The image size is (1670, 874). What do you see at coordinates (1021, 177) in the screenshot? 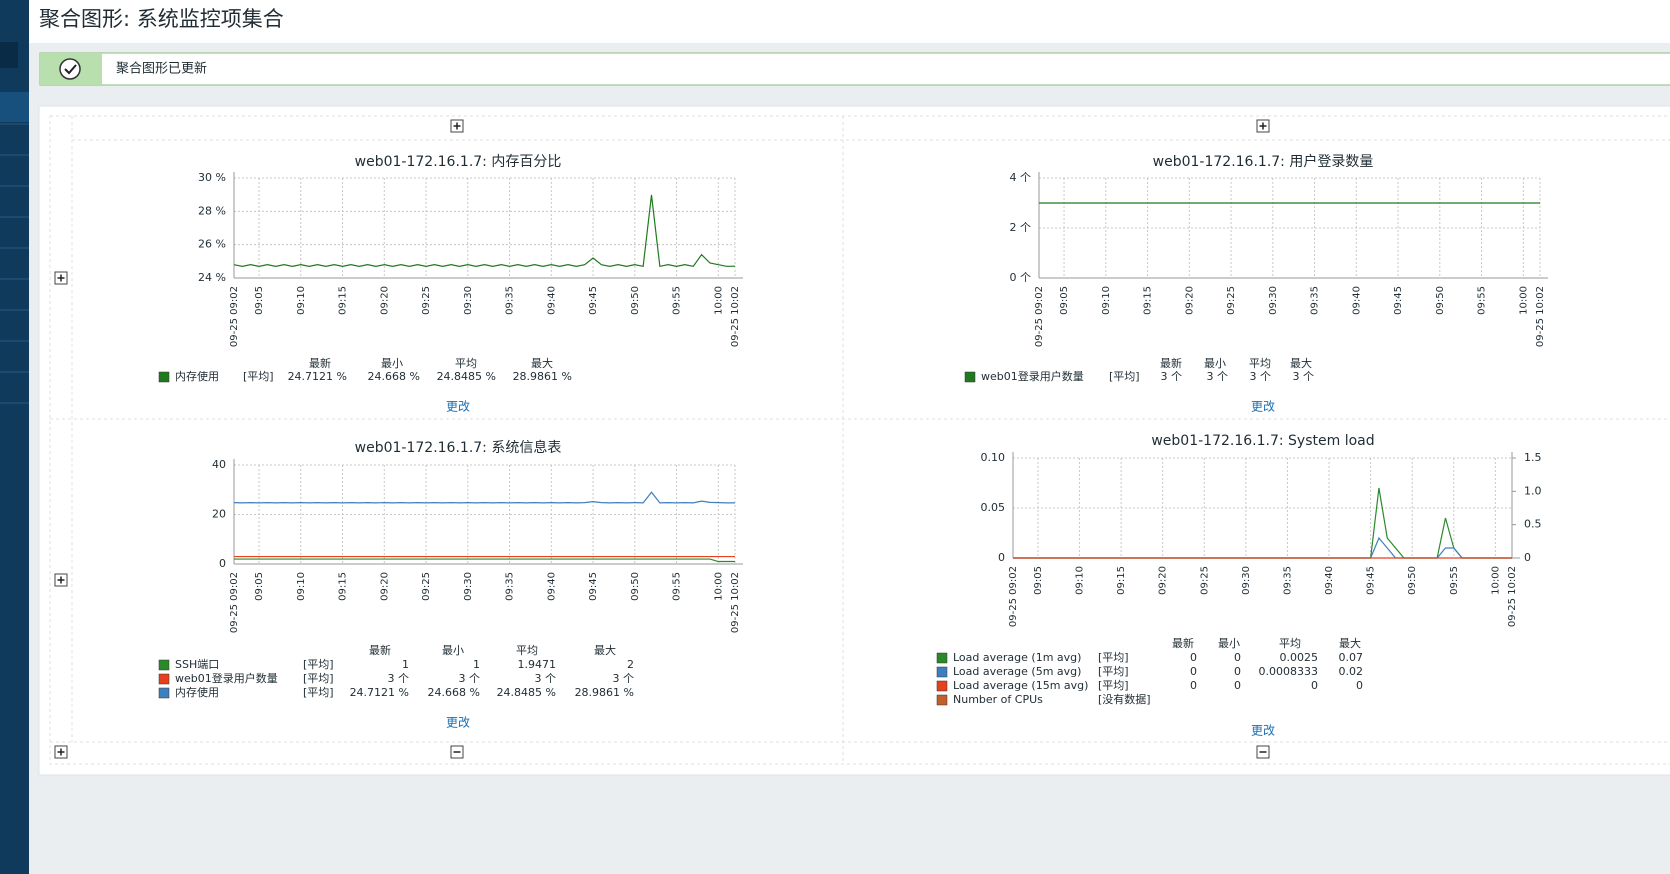
I see `y-tick-label: 4 个` at bounding box center [1021, 177].